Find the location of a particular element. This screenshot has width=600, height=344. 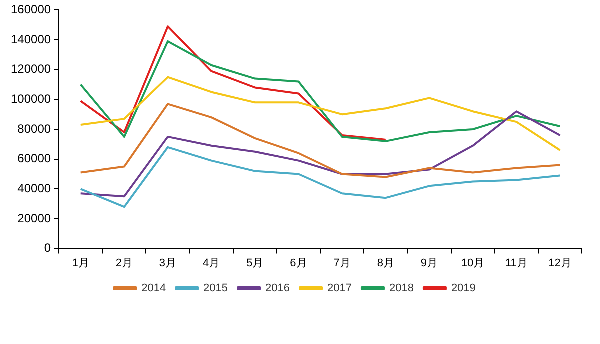

y-tick-label: 0 is located at coordinates (48, 248).